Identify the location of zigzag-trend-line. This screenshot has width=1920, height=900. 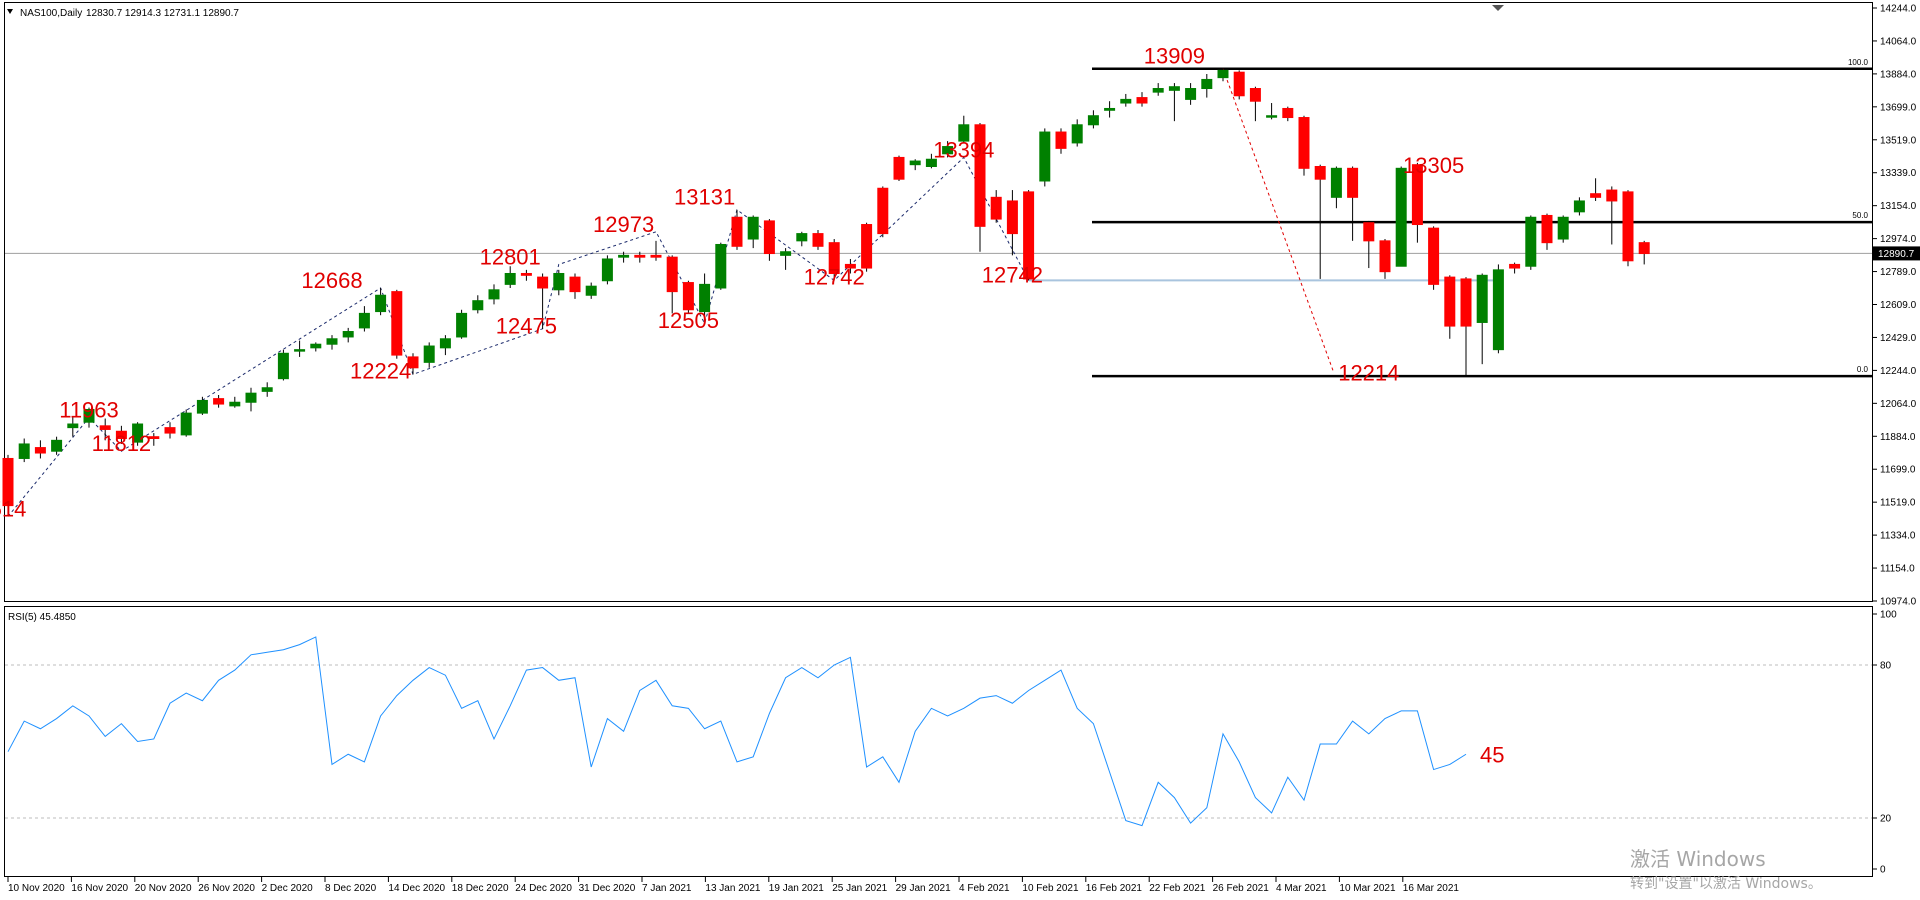
(1278, 221).